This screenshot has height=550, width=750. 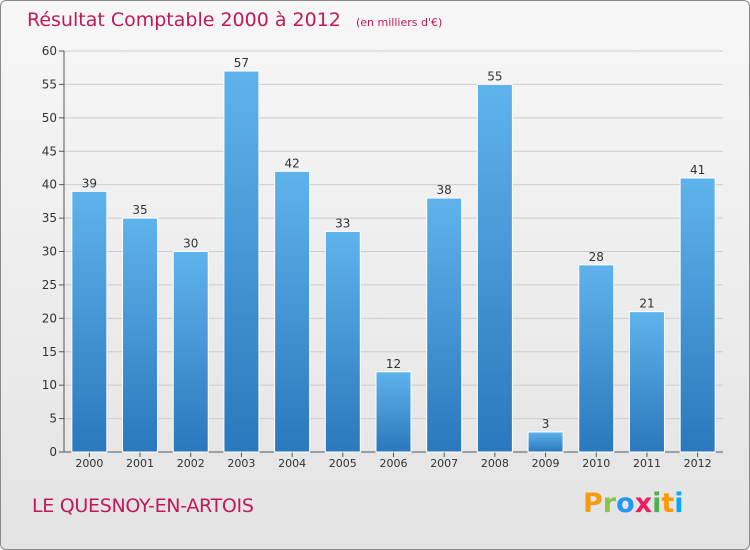 What do you see at coordinates (89, 321) in the screenshot?
I see `bar-2000` at bounding box center [89, 321].